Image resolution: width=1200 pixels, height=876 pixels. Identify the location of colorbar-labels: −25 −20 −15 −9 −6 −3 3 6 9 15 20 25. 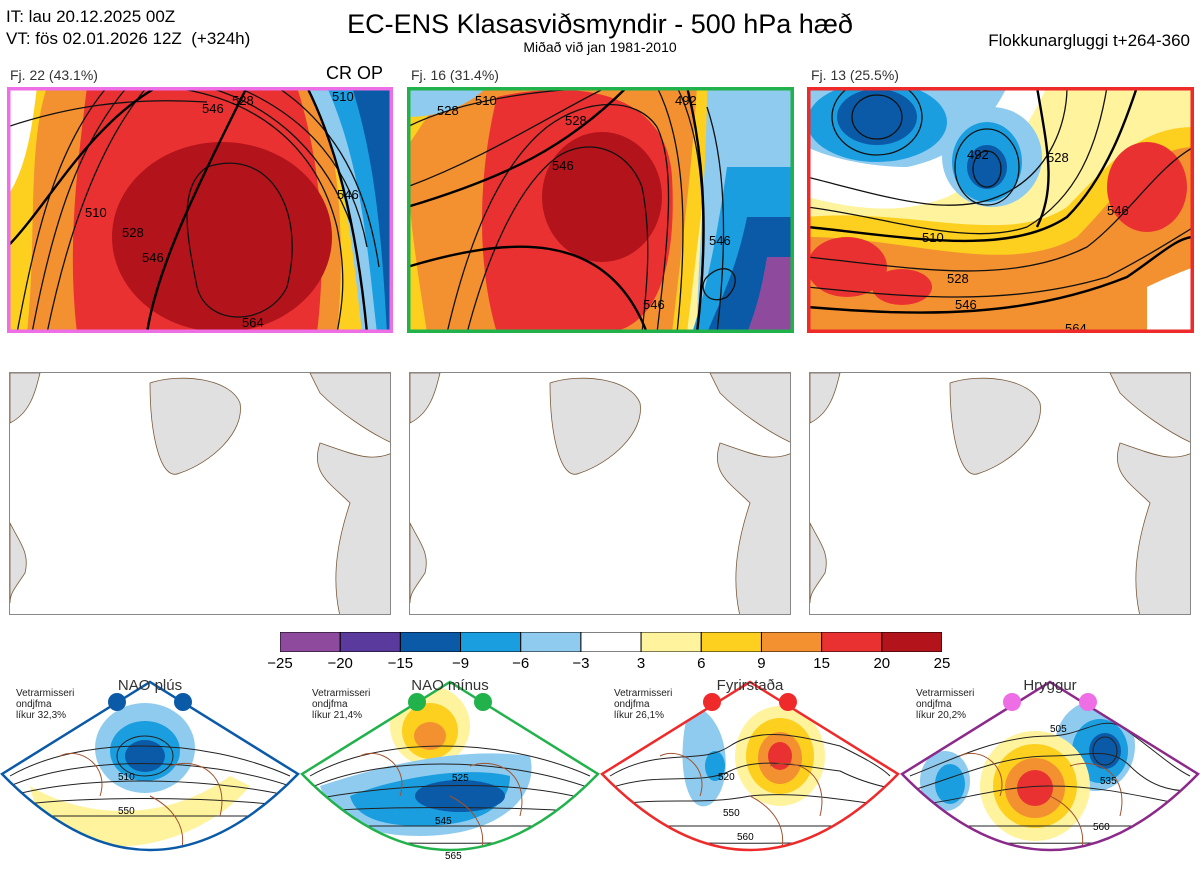
(608, 665).